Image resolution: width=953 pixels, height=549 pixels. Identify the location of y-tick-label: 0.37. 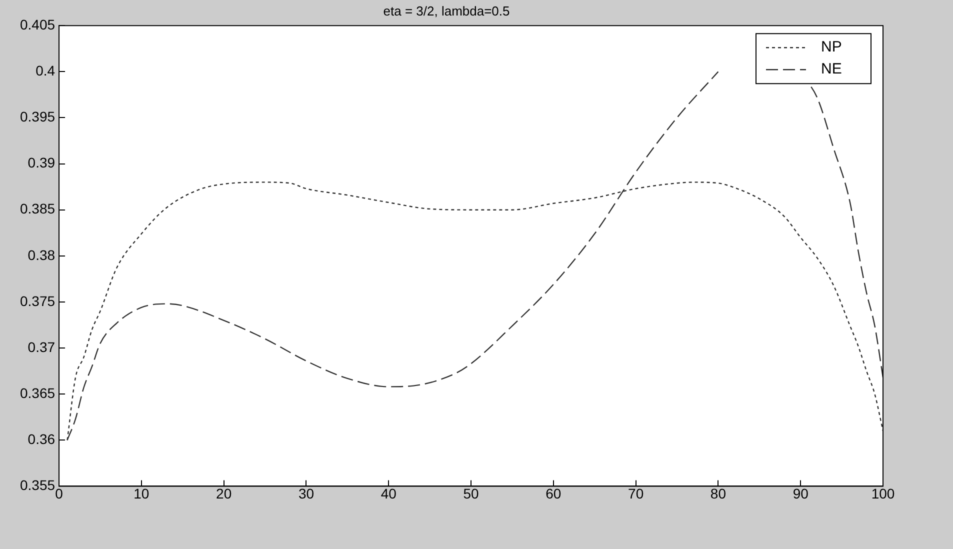
(42, 346).